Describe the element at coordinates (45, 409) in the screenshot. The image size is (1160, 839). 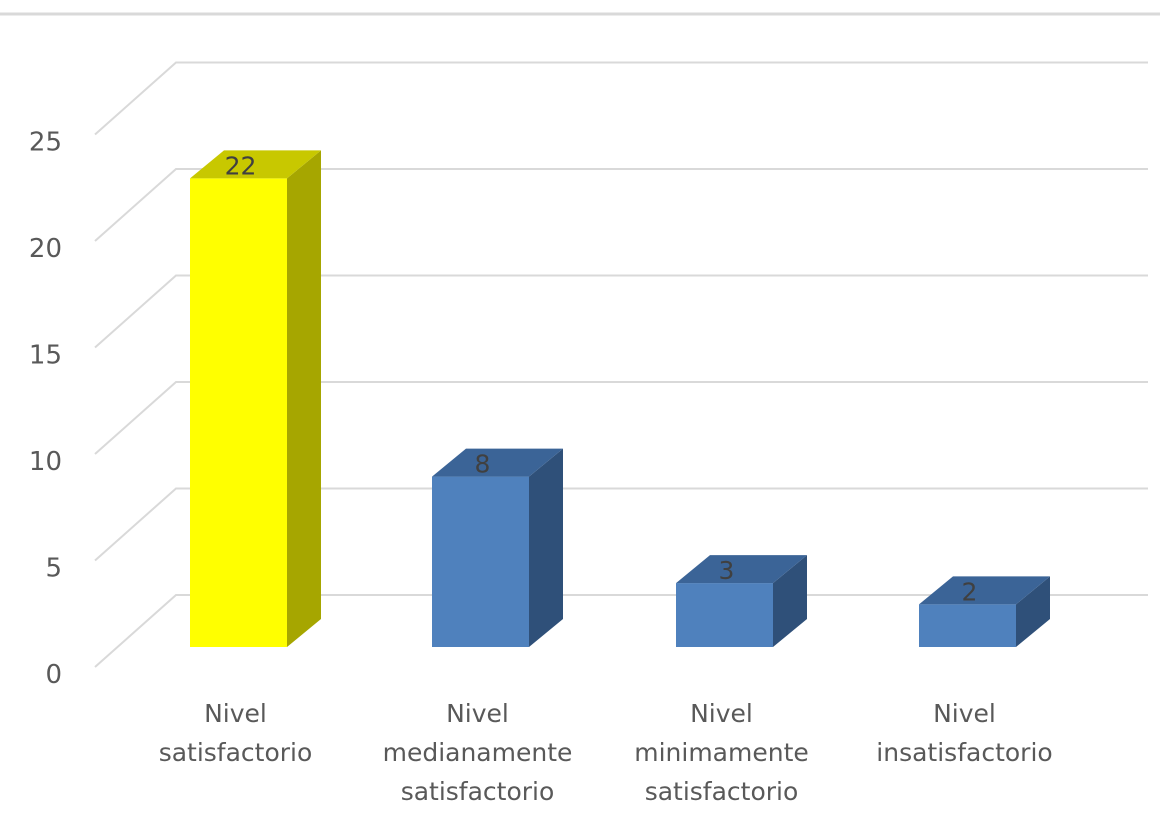
I see `y-axis-ticks: 0 5 10 15 20 25` at that location.